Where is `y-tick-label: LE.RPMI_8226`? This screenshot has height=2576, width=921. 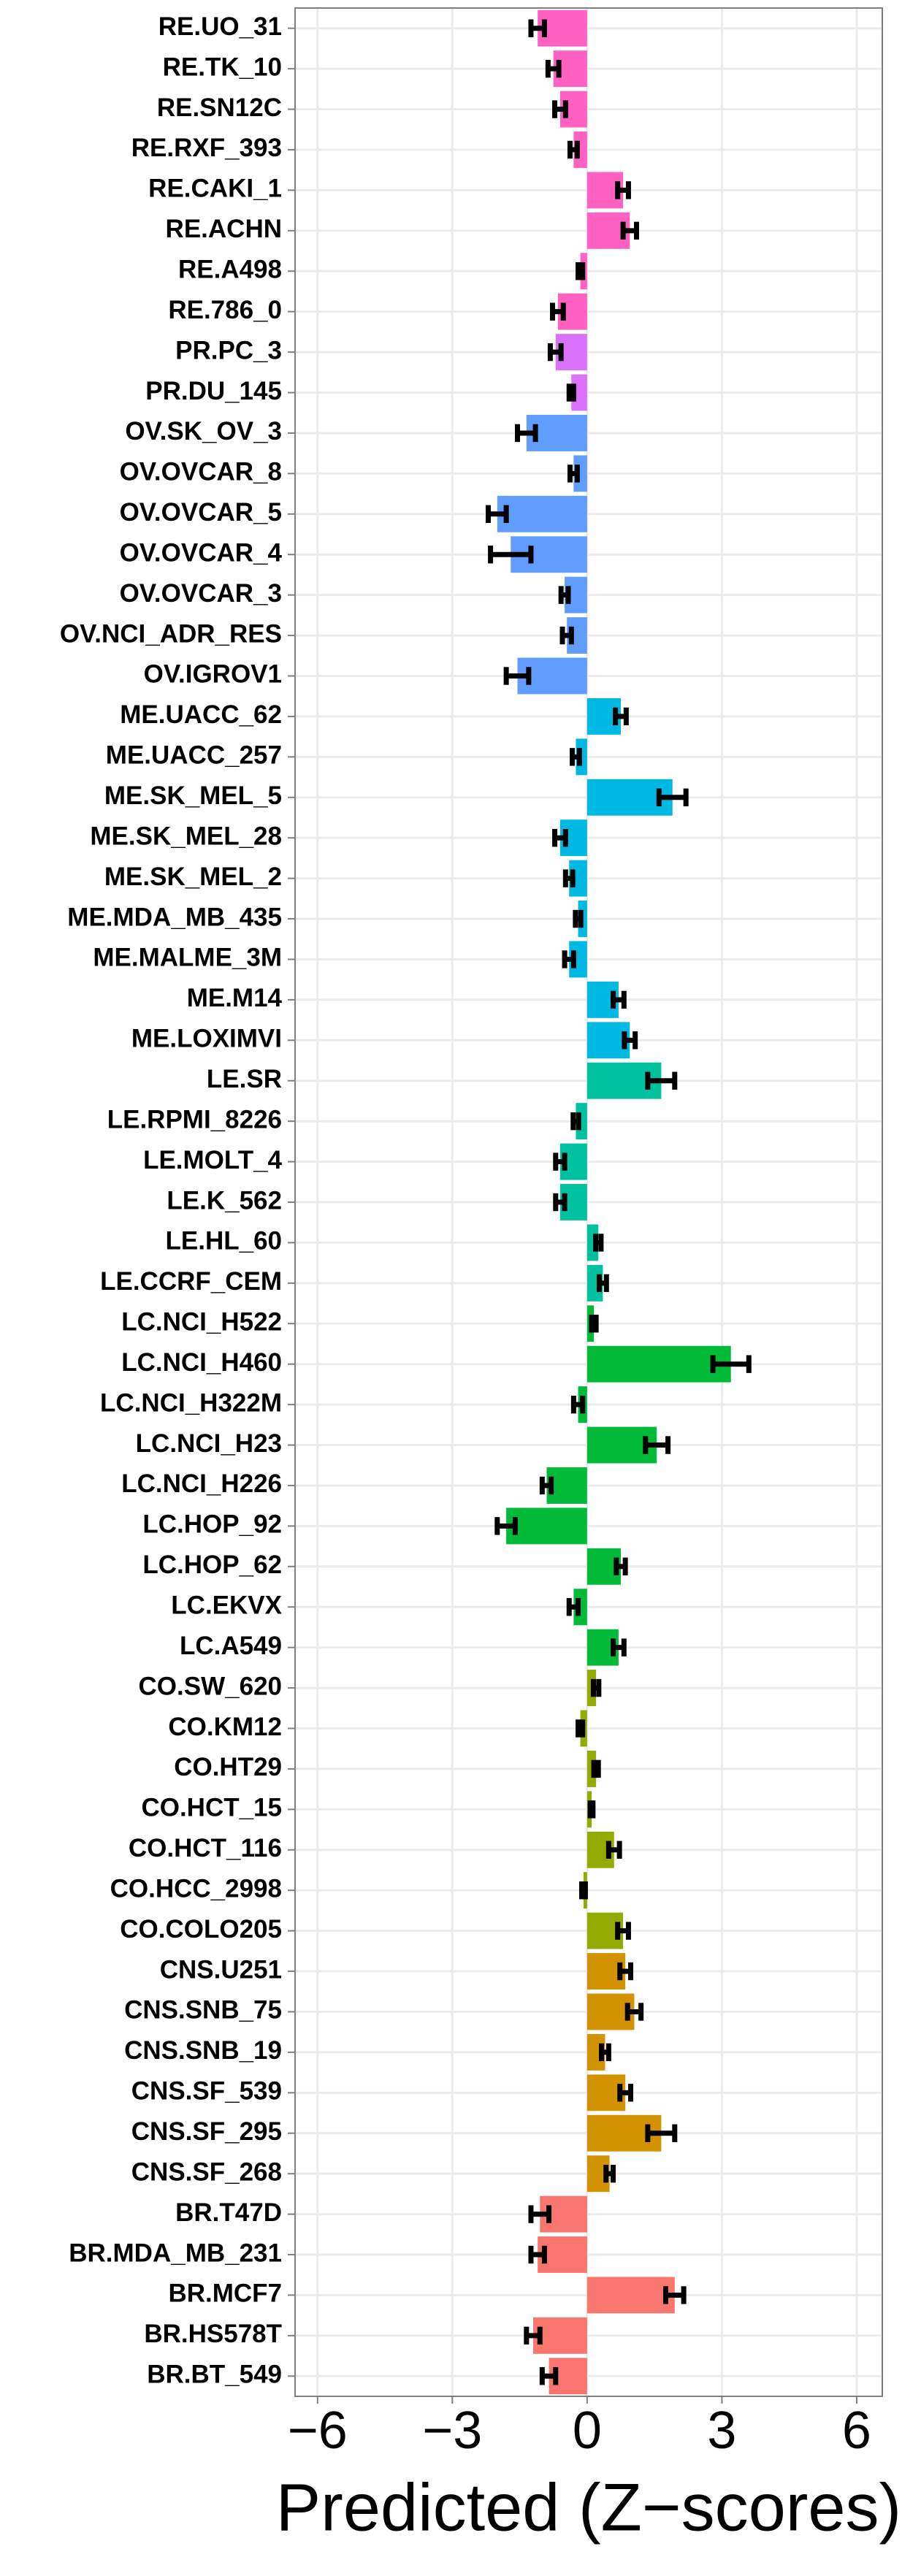 y-tick-label: LE.RPMI_8226 is located at coordinates (194, 1119).